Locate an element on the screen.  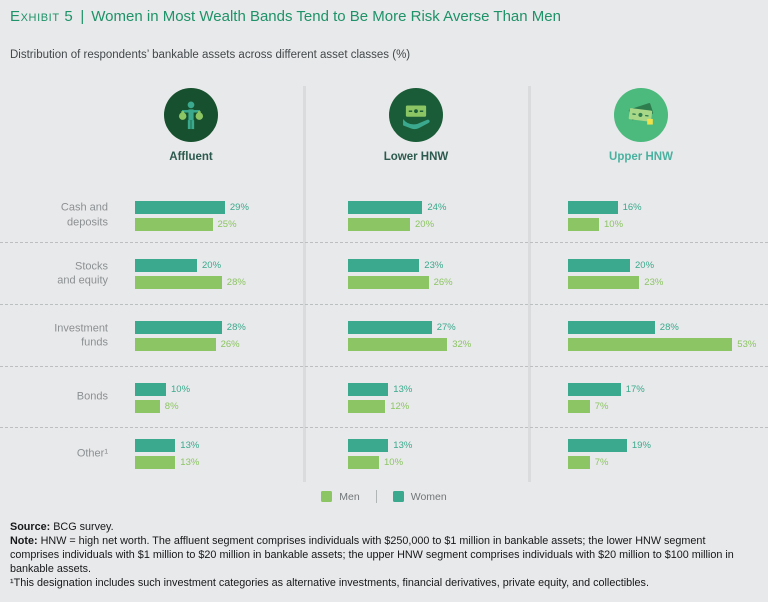
bar-line: 27% is located at coordinates (448, 327).